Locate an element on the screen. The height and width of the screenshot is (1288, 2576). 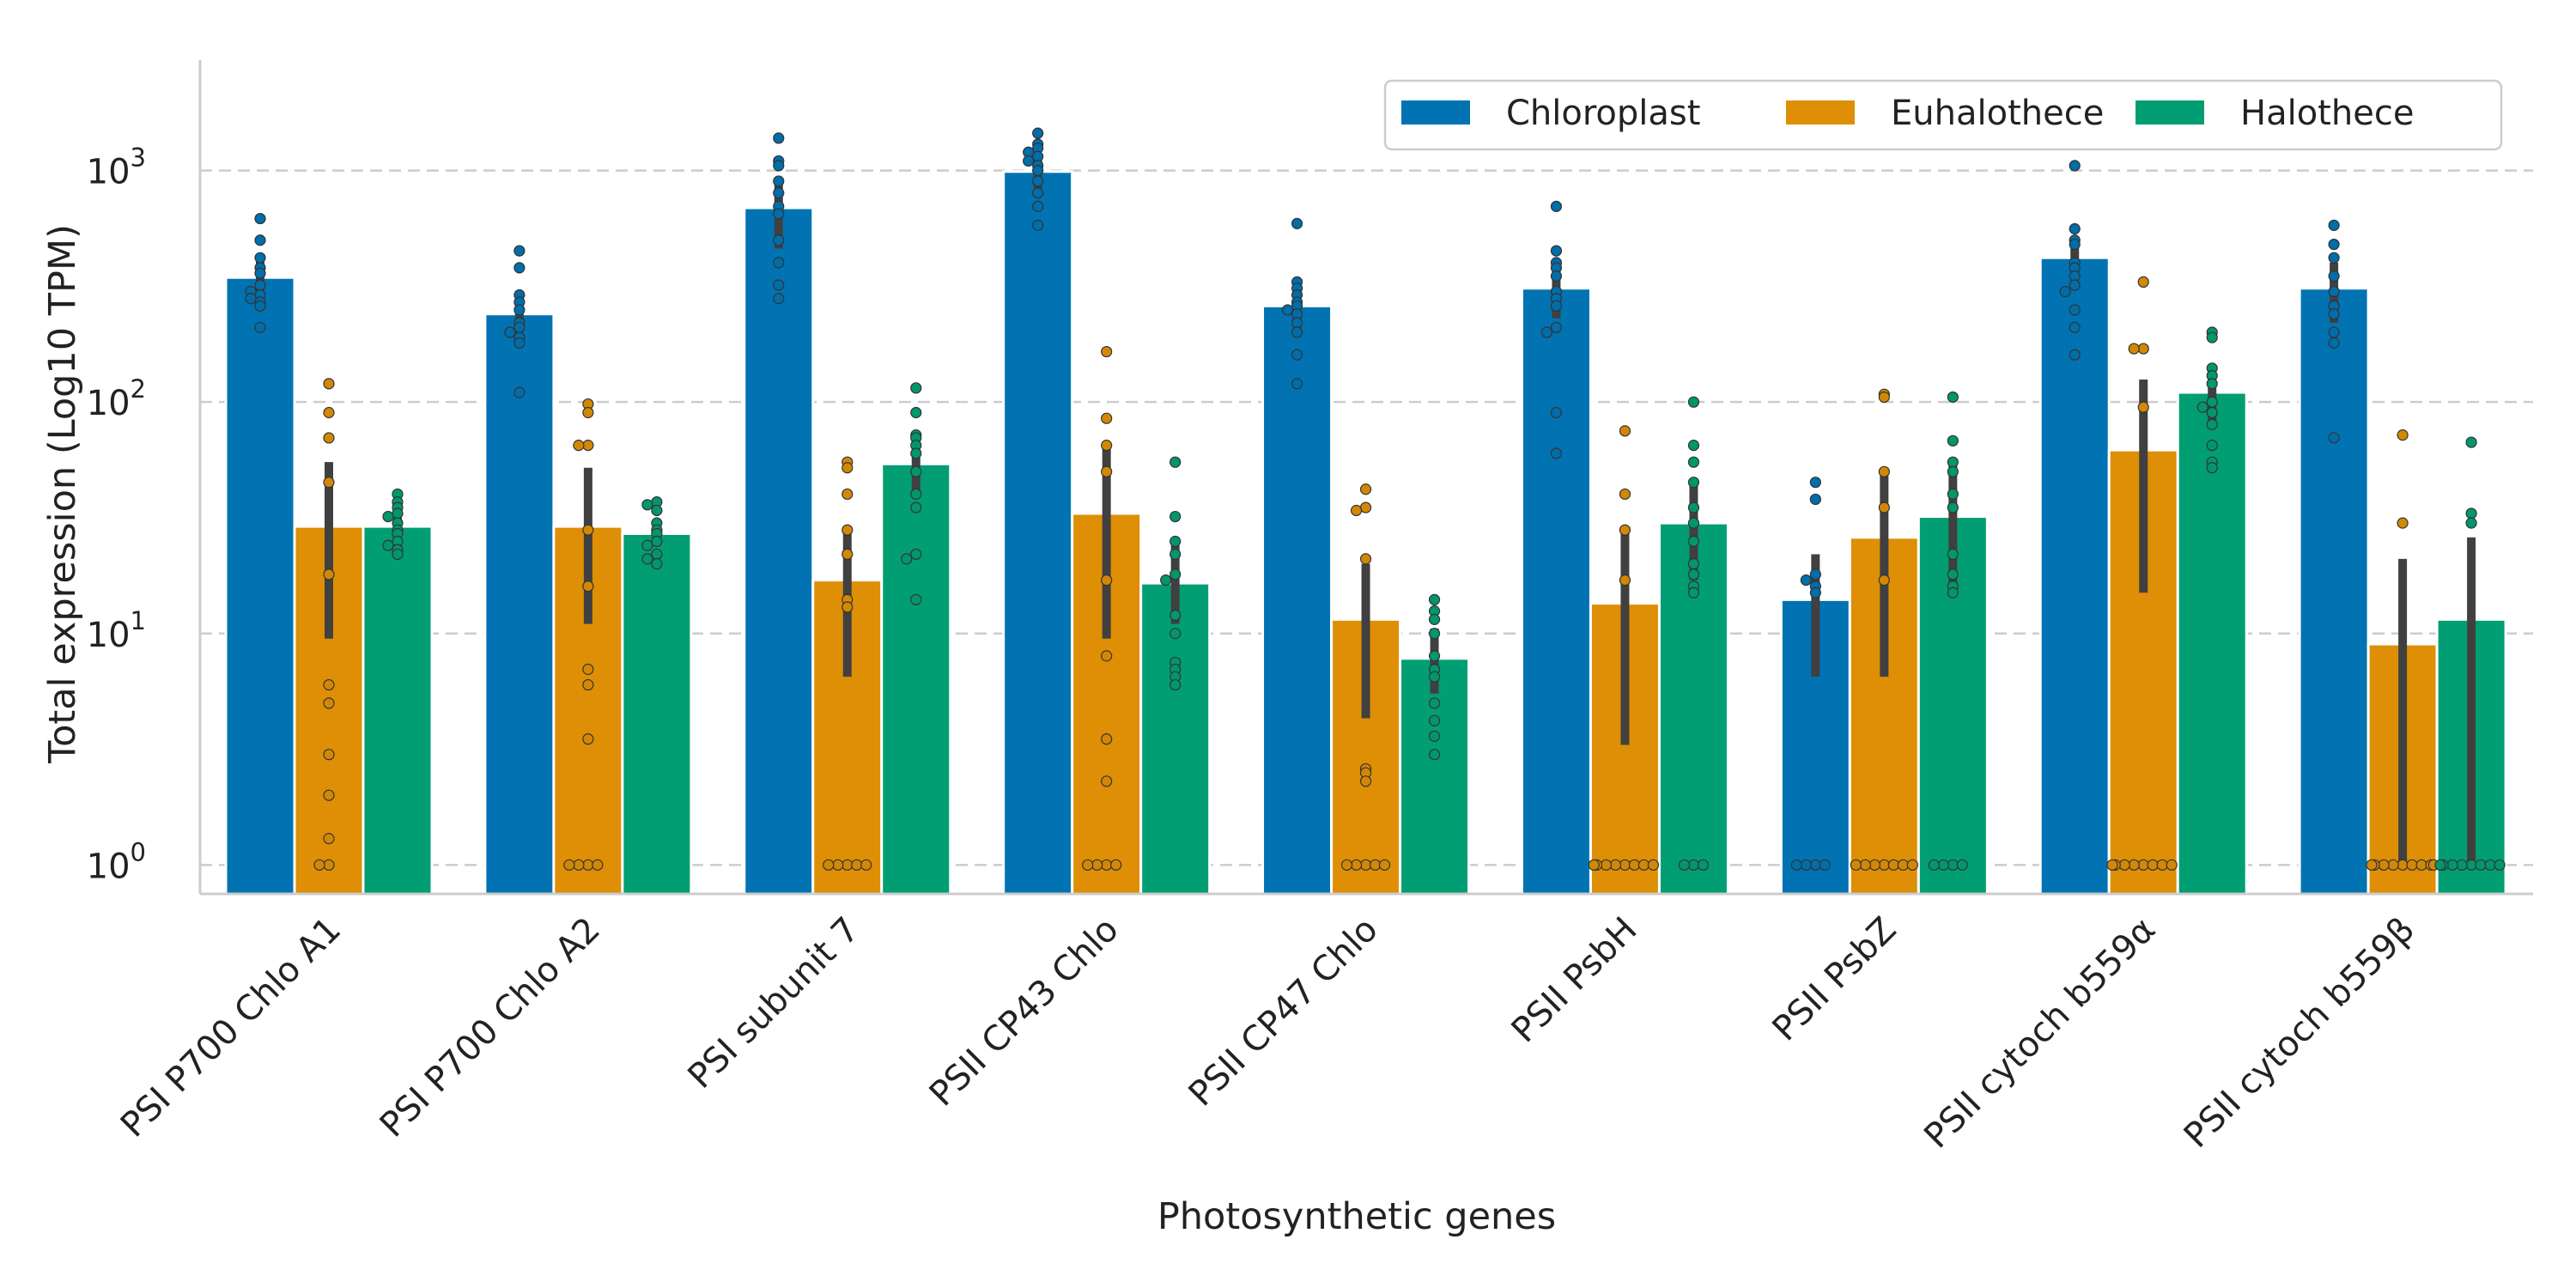
legend-label: Halothece is located at coordinates (2327, 113).